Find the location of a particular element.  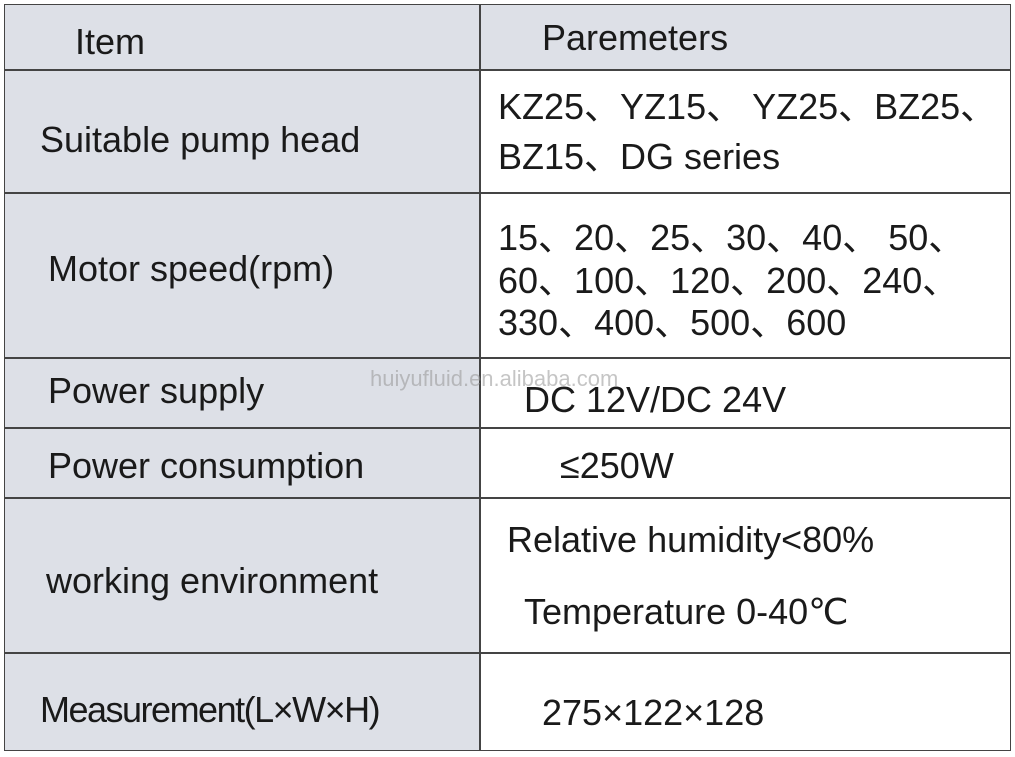

item-text: Motor speed(rpm) is located at coordinates (191, 268).